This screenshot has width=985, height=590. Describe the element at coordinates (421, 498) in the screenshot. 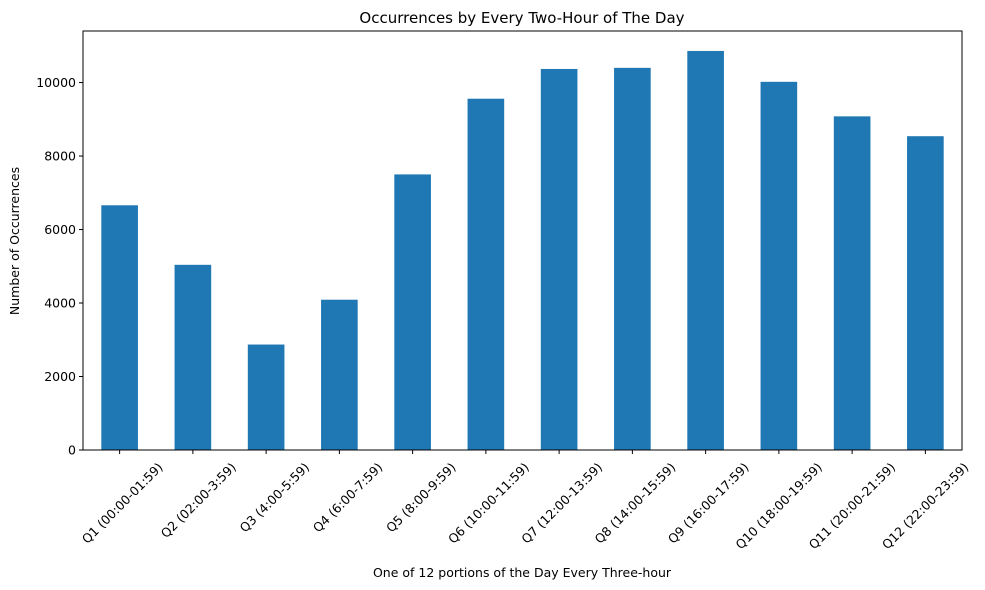

I see `x-tick-label-5: Q5 (8:00-9:59)` at that location.